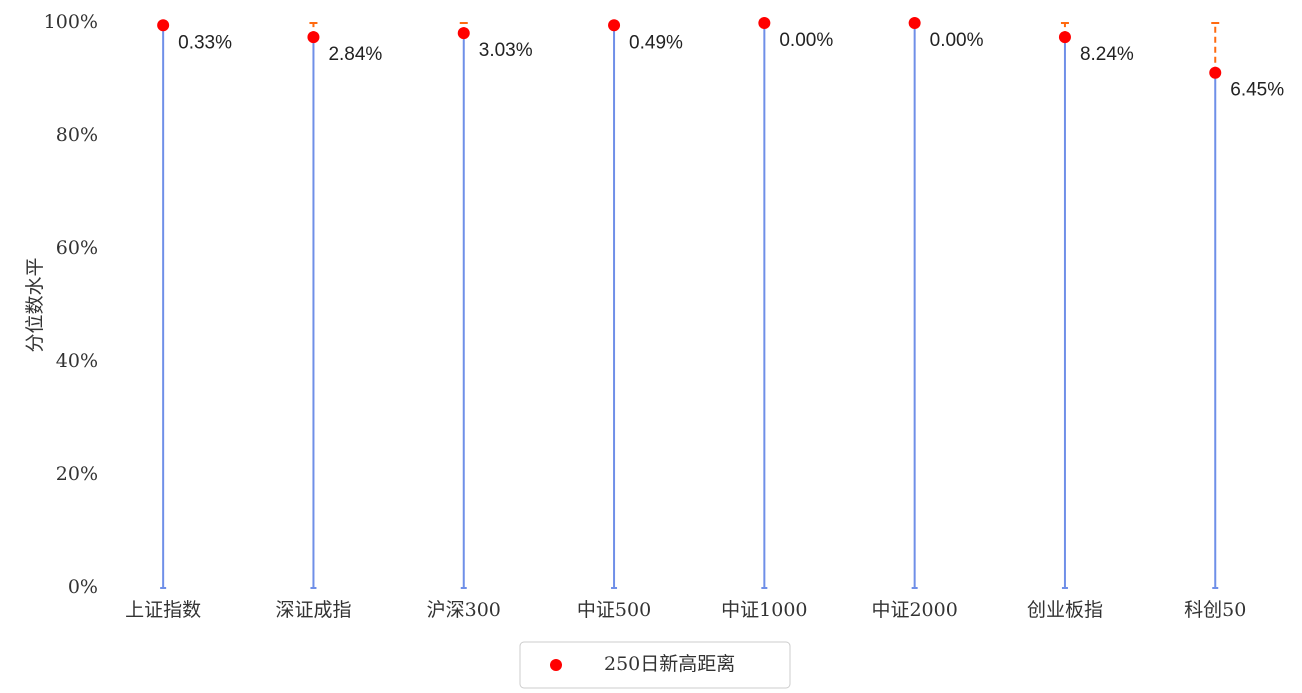  I want to click on y-tick-label: 20%, so click(77, 474).